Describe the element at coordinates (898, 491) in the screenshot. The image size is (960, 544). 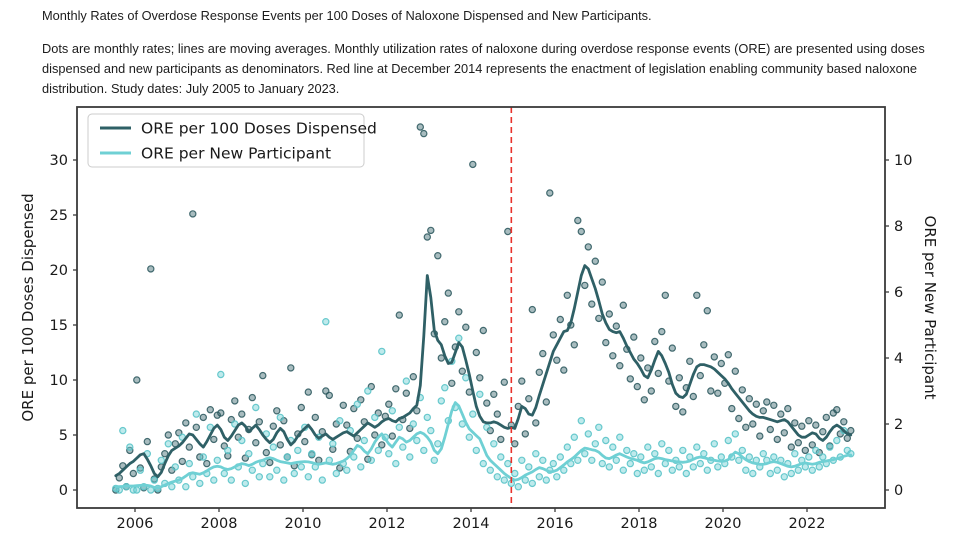
I see `y-right-tick-label: 0` at that location.